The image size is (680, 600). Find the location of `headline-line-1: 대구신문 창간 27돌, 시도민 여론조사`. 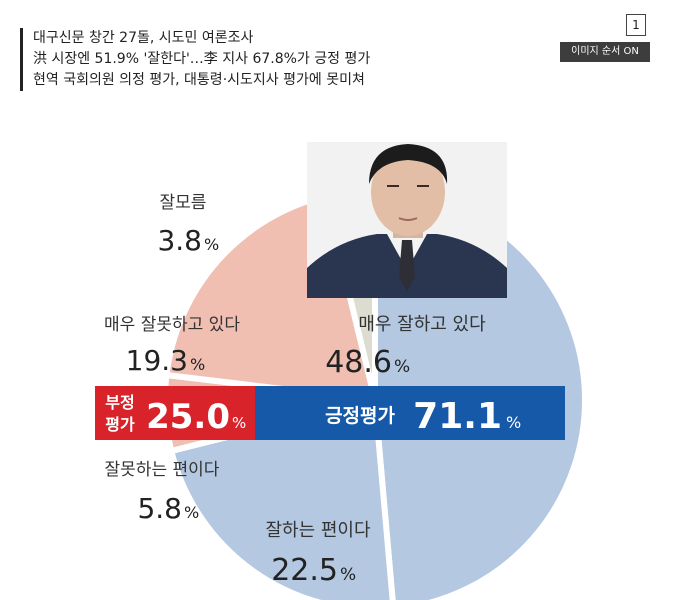

headline-line-1: 대구신문 창간 27돌, 시도민 여론조사 is located at coordinates (143, 38).